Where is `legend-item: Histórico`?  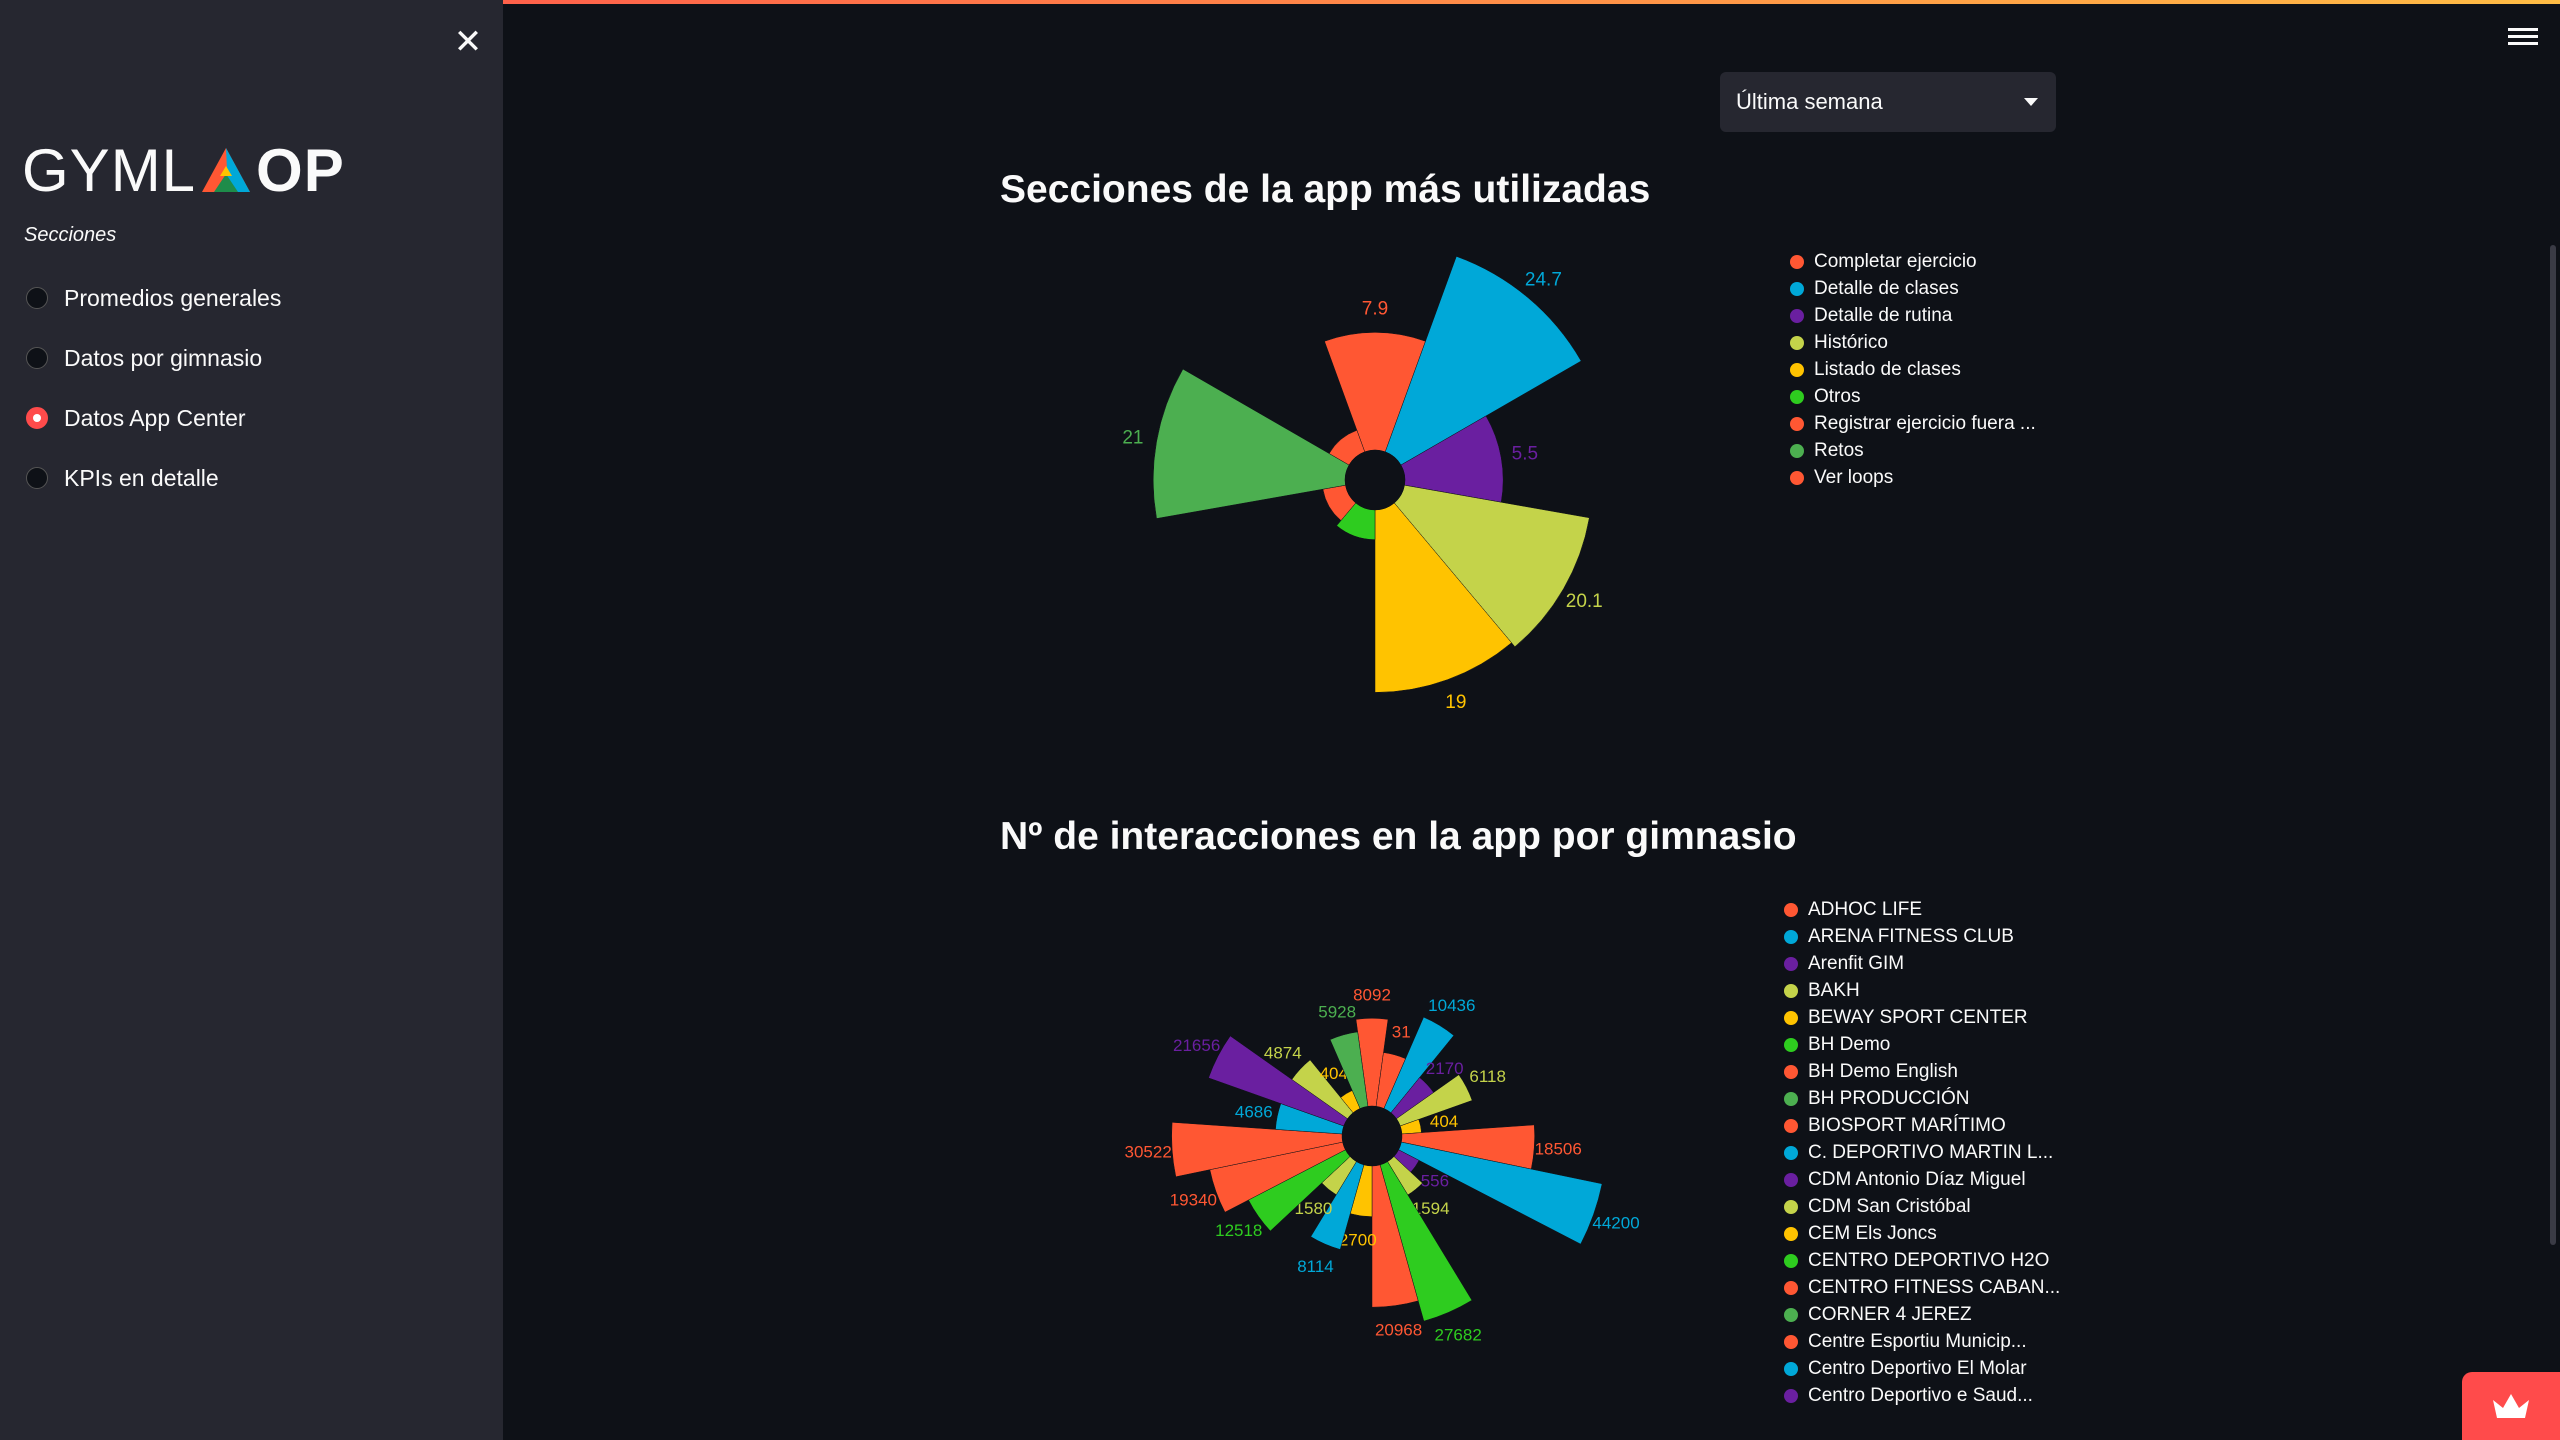
legend-item: Histórico is located at coordinates (1913, 342).